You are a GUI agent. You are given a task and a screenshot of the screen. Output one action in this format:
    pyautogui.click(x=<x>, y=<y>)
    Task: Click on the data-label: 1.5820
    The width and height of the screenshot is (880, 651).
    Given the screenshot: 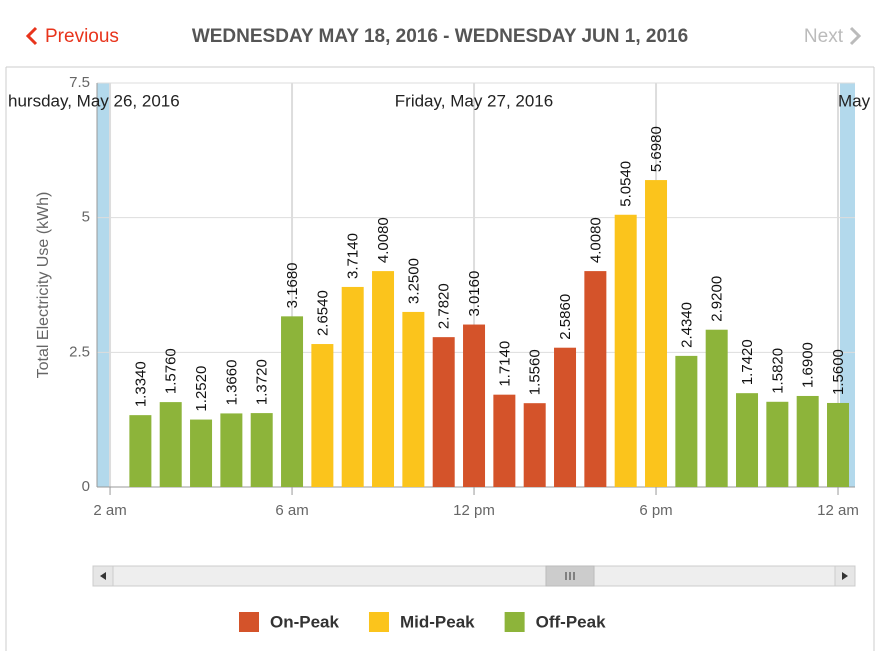 What is the action you would take?
    pyautogui.click(x=777, y=371)
    